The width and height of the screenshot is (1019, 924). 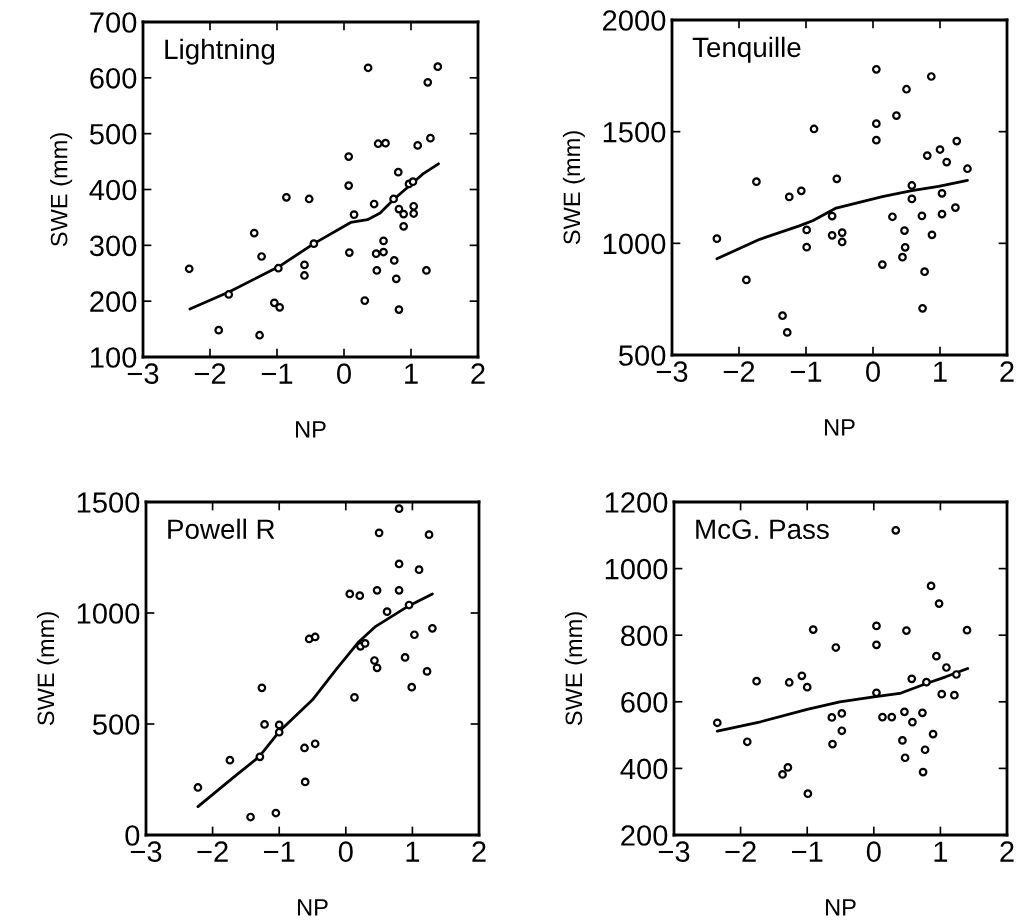 What do you see at coordinates (940, 371) in the screenshot?
I see `x-tick-label: 1` at bounding box center [940, 371].